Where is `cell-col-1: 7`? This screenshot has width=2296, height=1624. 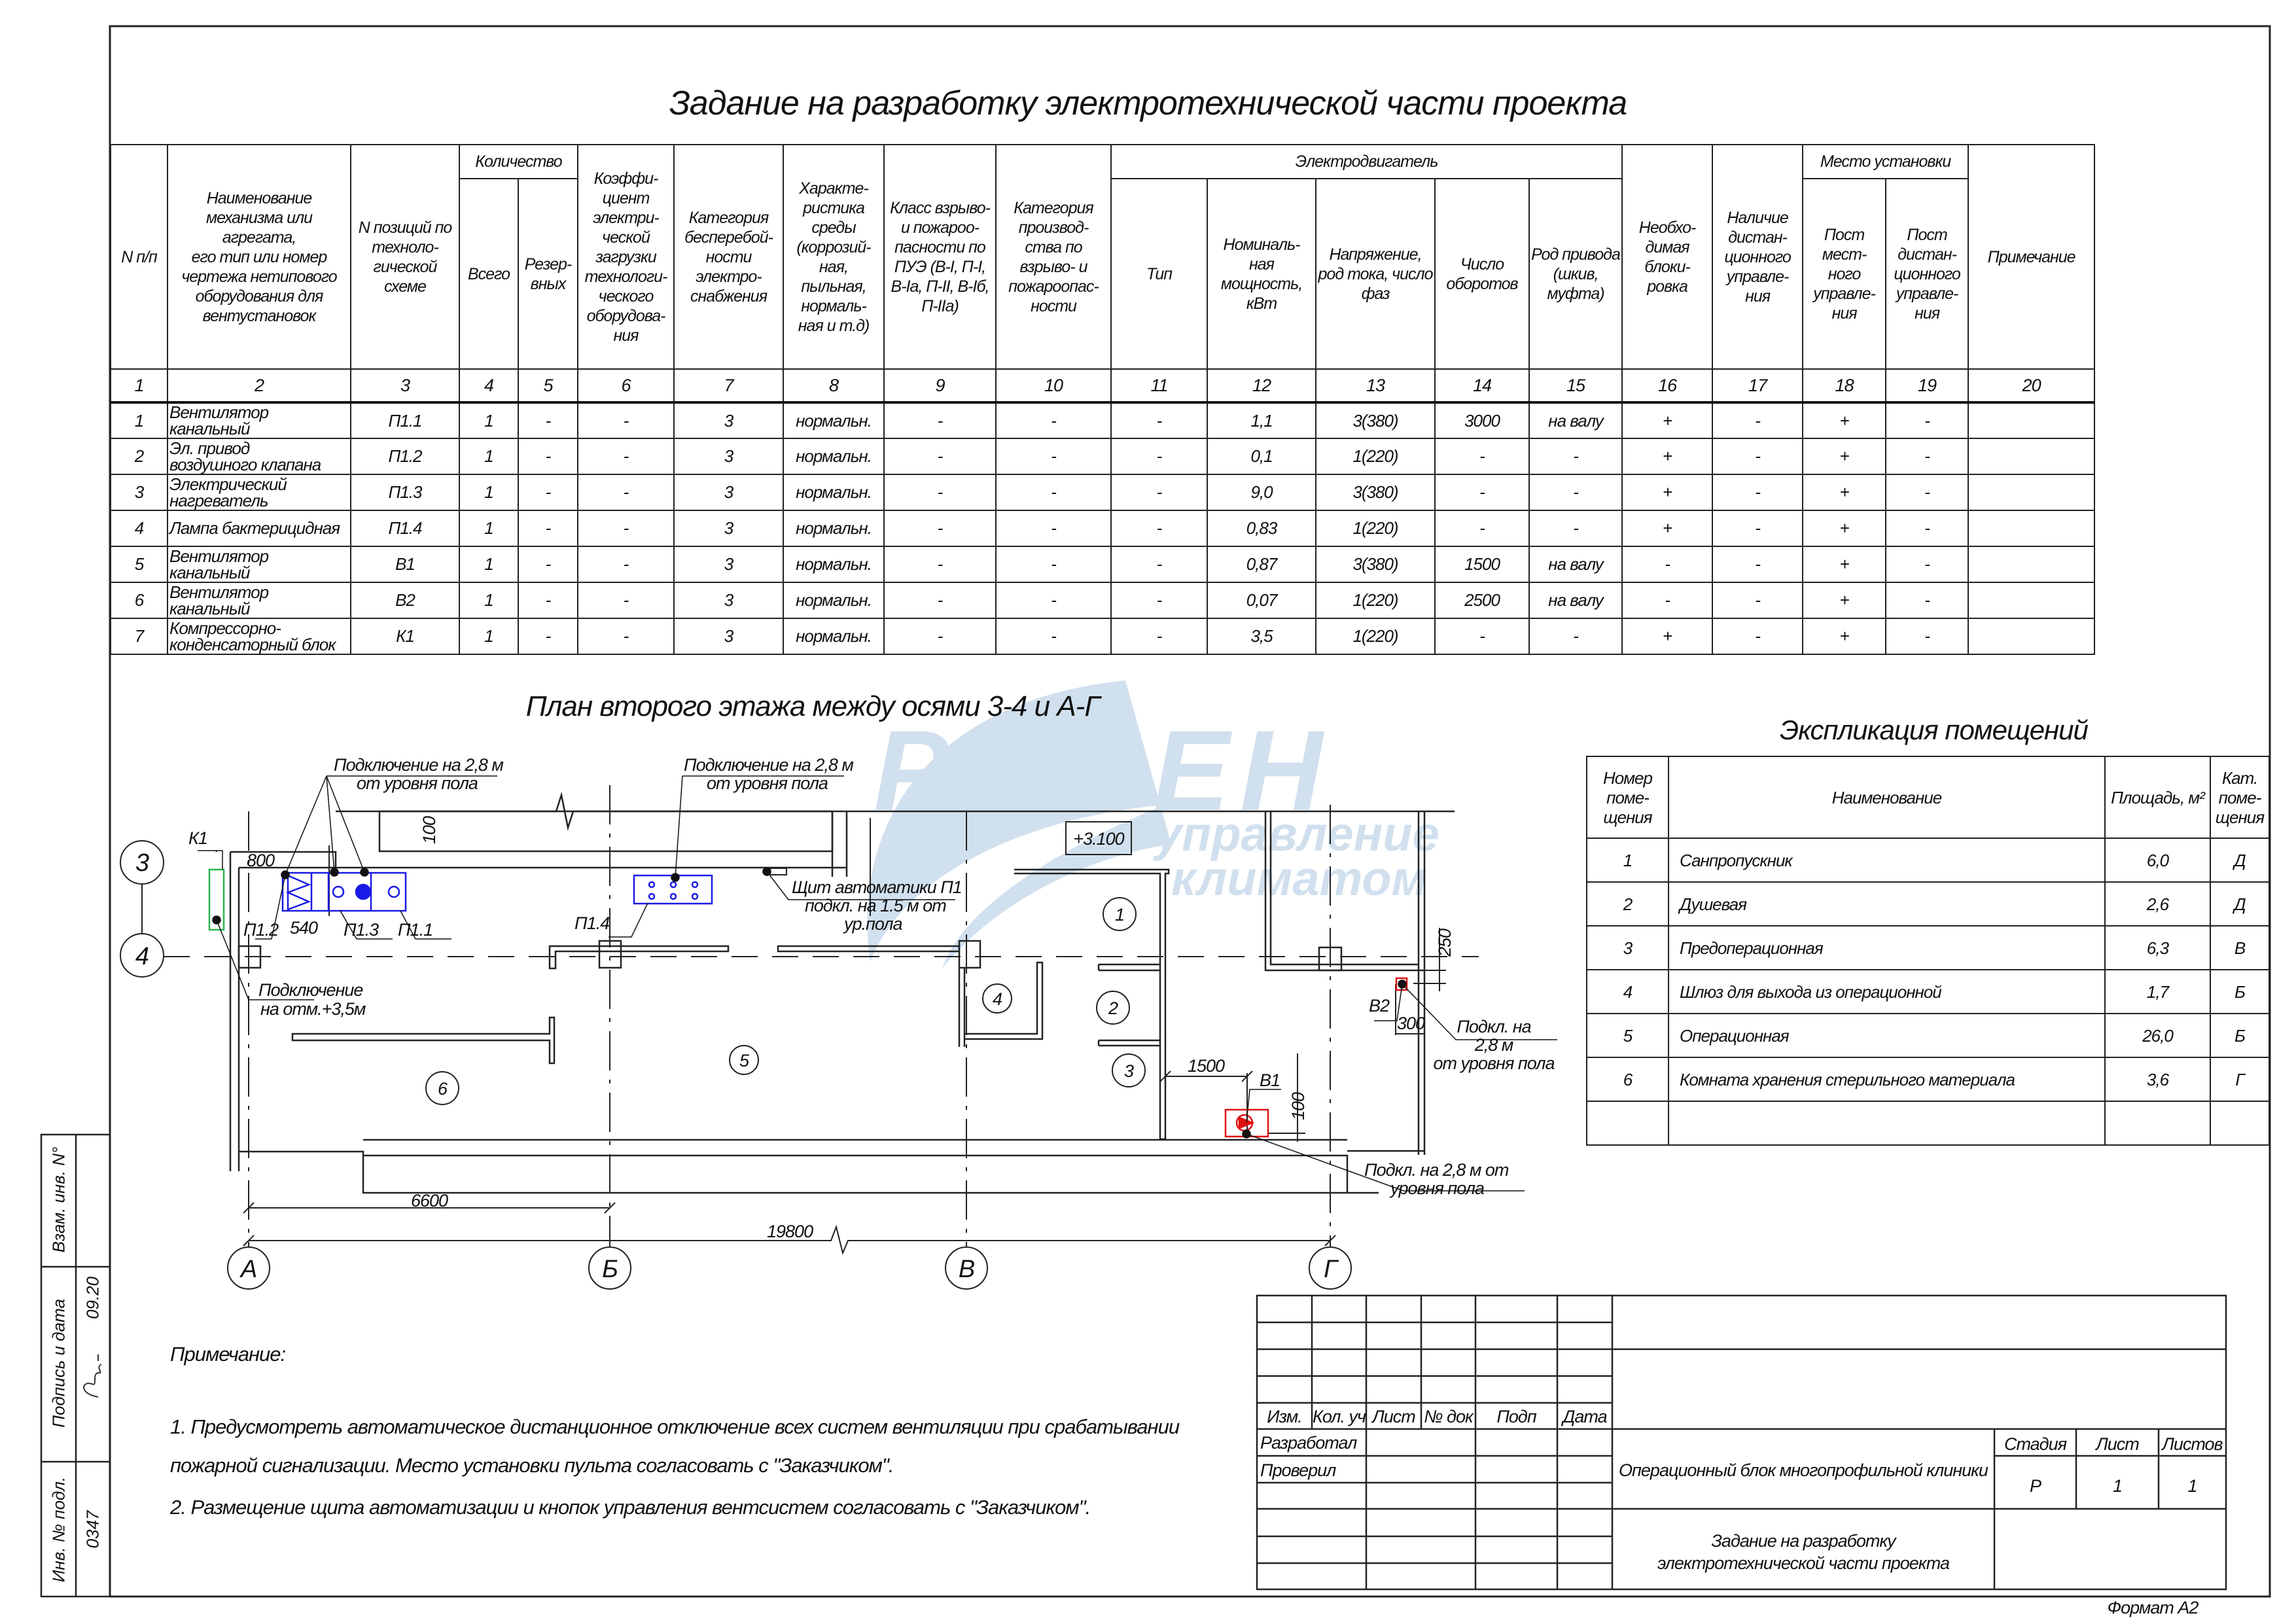
cell-col-1: 7 is located at coordinates (139, 636).